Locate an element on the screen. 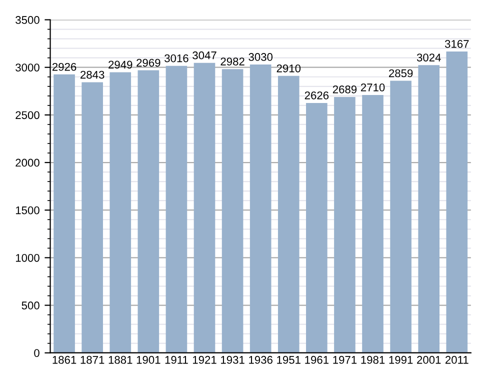  x-tick-label: 1936 is located at coordinates (260, 360).